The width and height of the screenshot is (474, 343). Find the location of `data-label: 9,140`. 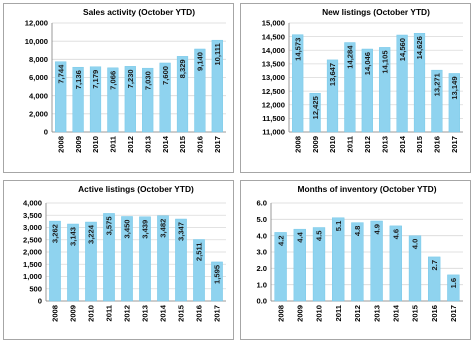

data-label: 9,140 is located at coordinates (200, 61).